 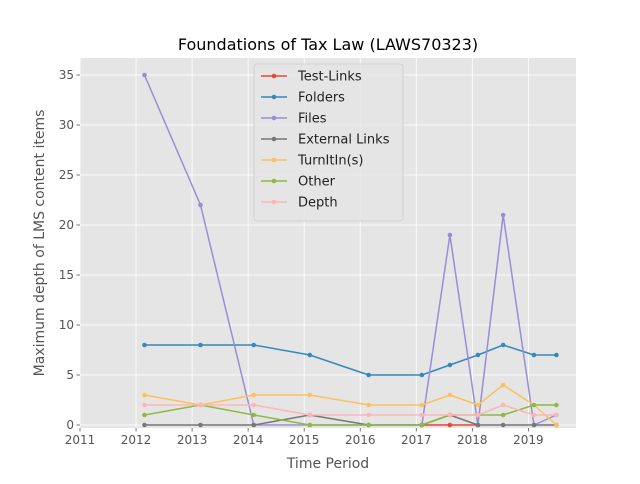 What do you see at coordinates (66, 325) in the screenshot?
I see `y-tick-label: 10` at bounding box center [66, 325].